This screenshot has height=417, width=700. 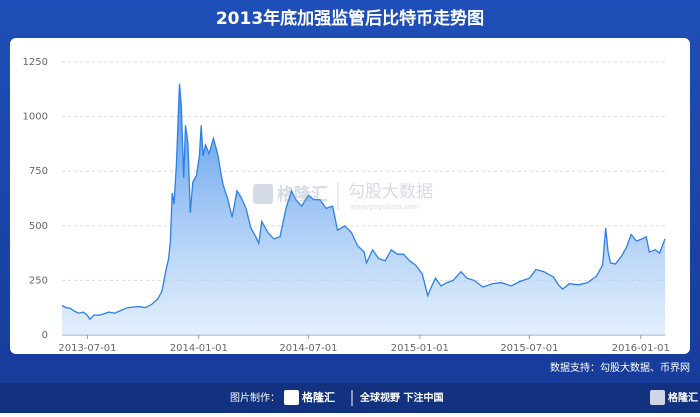 I want to click on x-tick-label: 2015-01-01, so click(x=420, y=348).